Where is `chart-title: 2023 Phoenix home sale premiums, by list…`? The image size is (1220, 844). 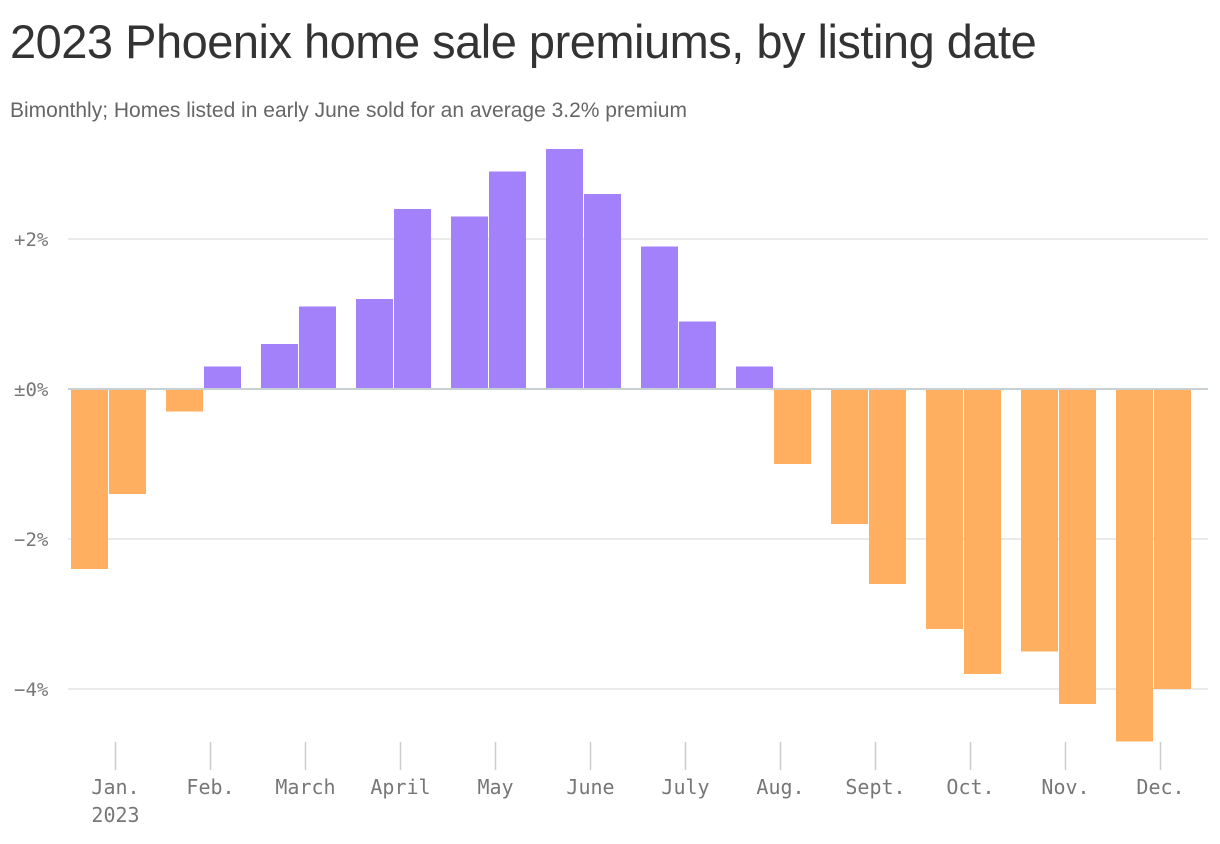 chart-title: 2023 Phoenix home sale premiums, by list… is located at coordinates (523, 41).